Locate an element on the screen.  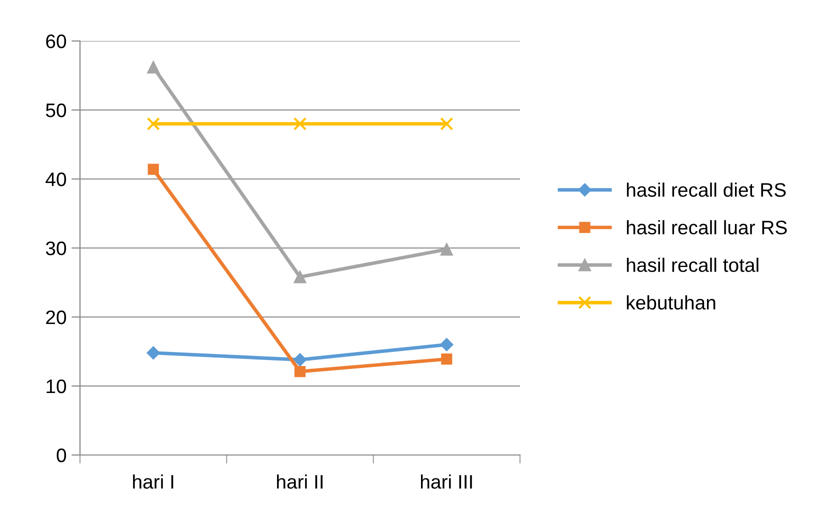
y-tick-label: 50 is located at coordinates (56, 110).